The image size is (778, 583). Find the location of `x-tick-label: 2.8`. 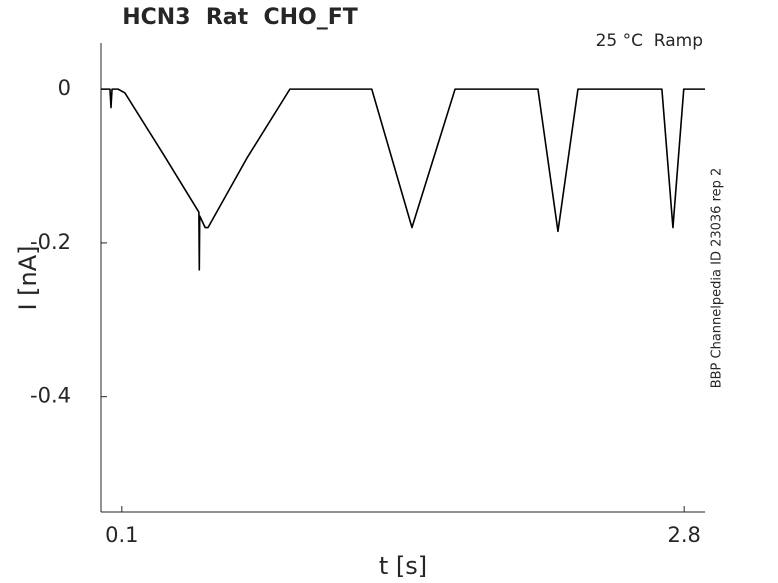

x-tick-label: 2.8 is located at coordinates (683, 535).